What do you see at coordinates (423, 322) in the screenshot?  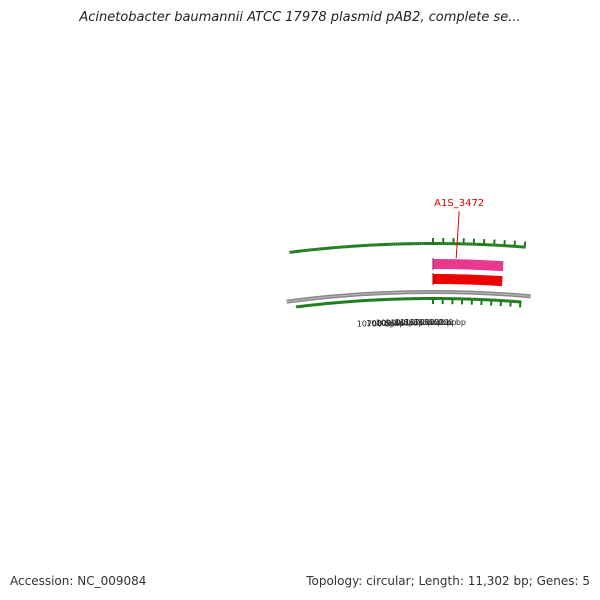 I see `tick-label: 11200 bp` at bounding box center [423, 322].